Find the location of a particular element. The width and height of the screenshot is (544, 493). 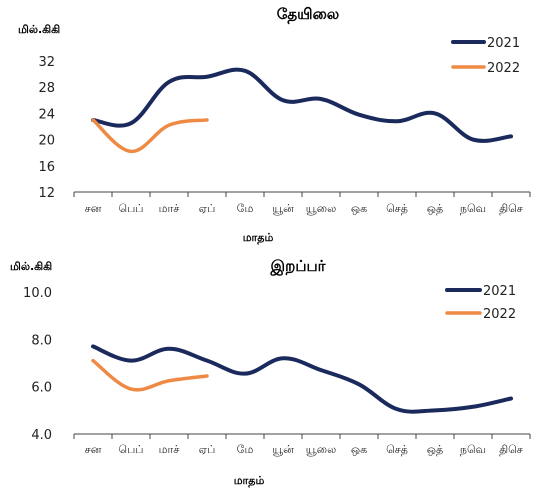

y-tick-label: 16 is located at coordinates (46, 167).